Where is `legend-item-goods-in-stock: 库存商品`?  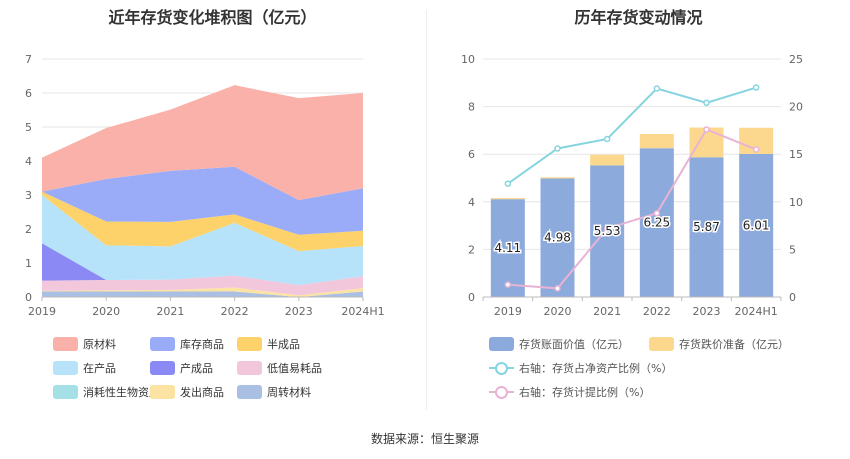
legend-item-goods-in-stock: 库存商品 is located at coordinates (187, 344).